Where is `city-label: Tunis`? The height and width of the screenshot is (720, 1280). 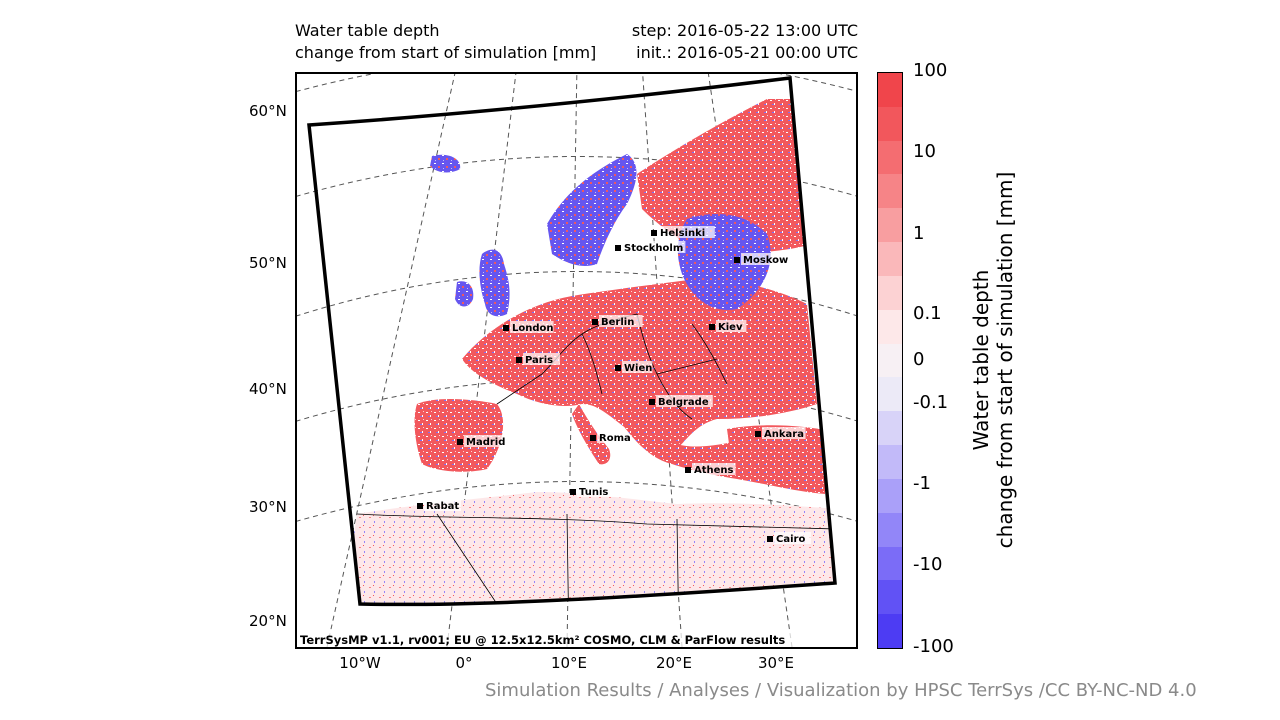 city-label: Tunis is located at coordinates (593, 492).